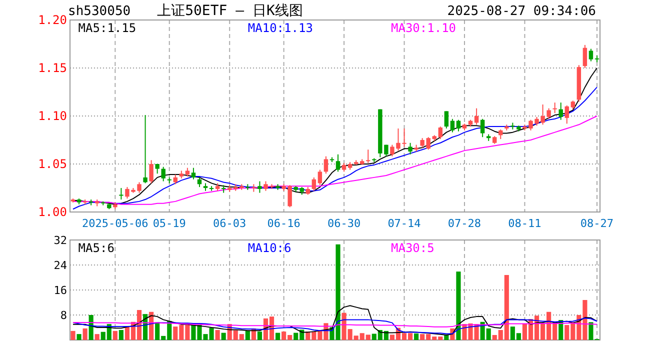 This screenshot has width=660, height=360. What do you see at coordinates (405, 223) in the screenshot?
I see `x-tick-label: 07-14` at bounding box center [405, 223].